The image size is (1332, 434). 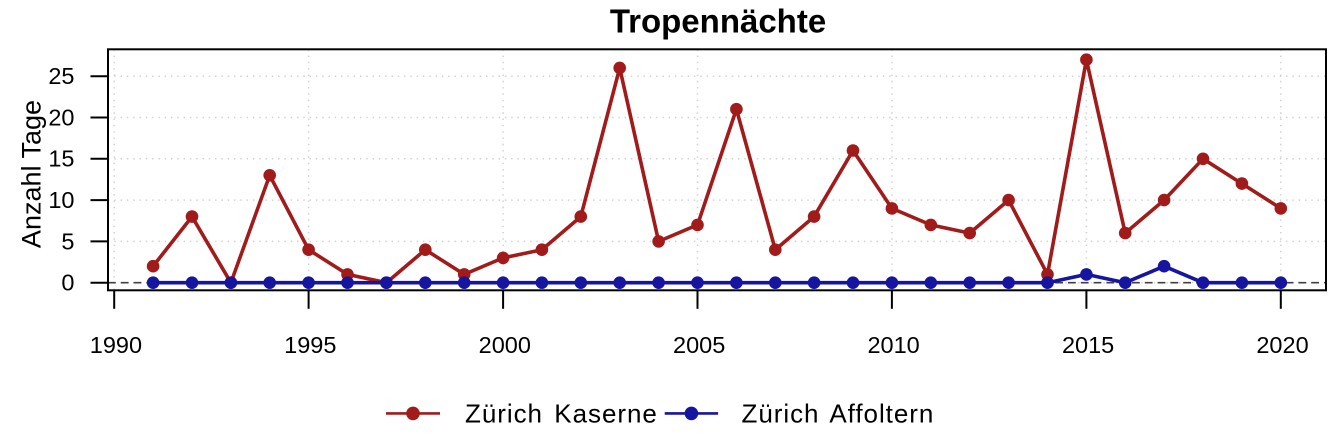 What do you see at coordinates (838, 413) in the screenshot?
I see `svg-text: Zürich Affoltern` at bounding box center [838, 413].